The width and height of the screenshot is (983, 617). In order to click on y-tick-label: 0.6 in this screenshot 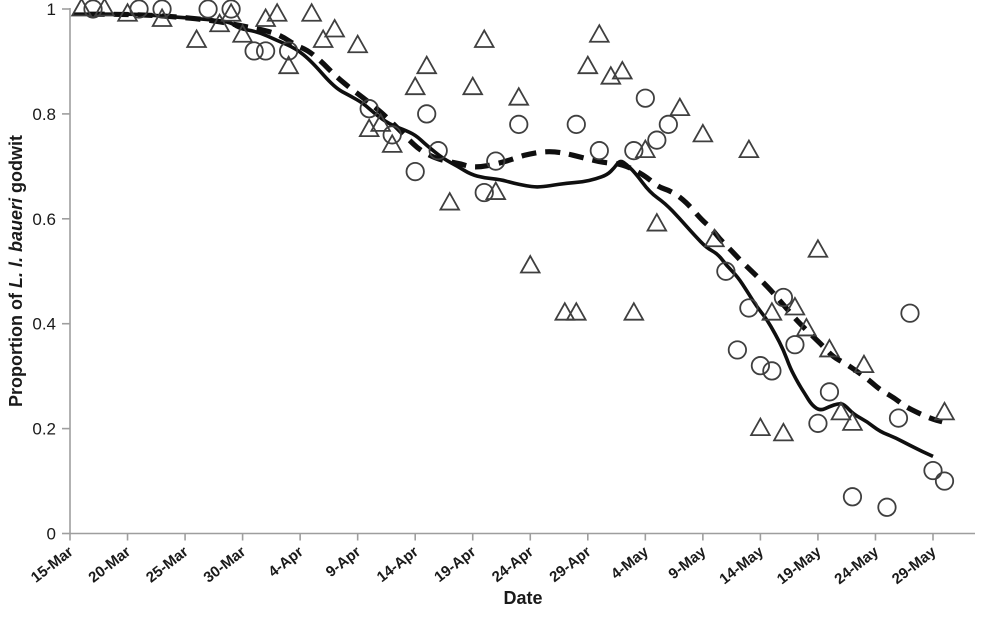, I will do `click(44, 219)`.